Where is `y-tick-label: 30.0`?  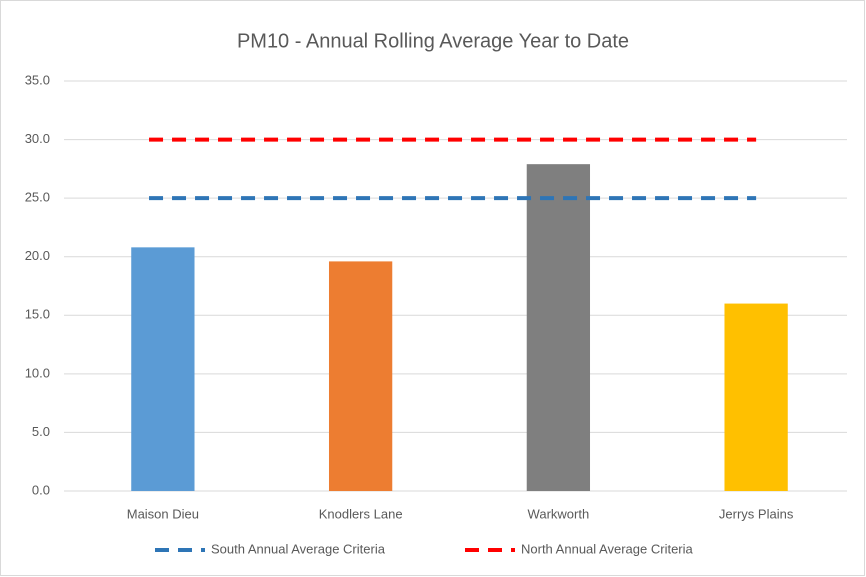
y-tick-label: 30.0 is located at coordinates (37, 138).